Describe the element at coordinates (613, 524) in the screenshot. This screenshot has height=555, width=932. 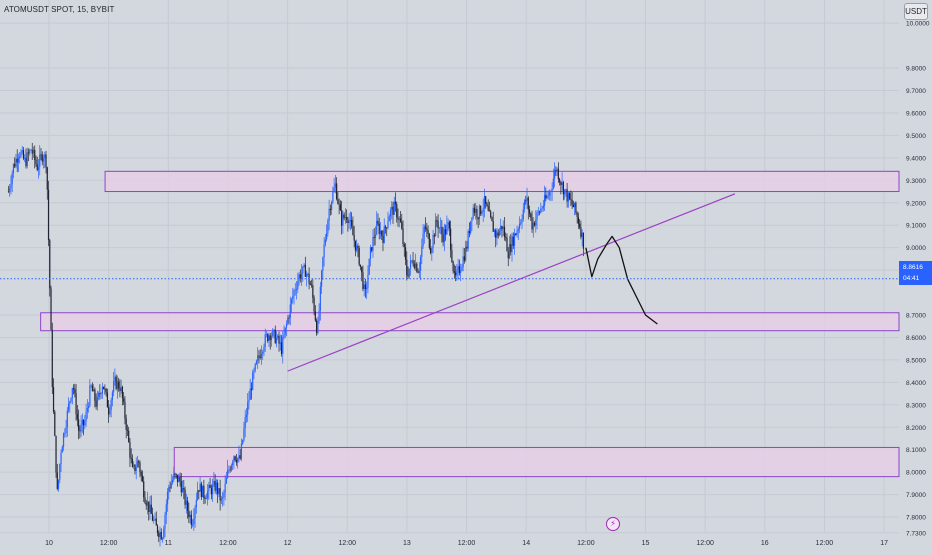
I see `lightning-bolt-icon: ⚡` at that location.